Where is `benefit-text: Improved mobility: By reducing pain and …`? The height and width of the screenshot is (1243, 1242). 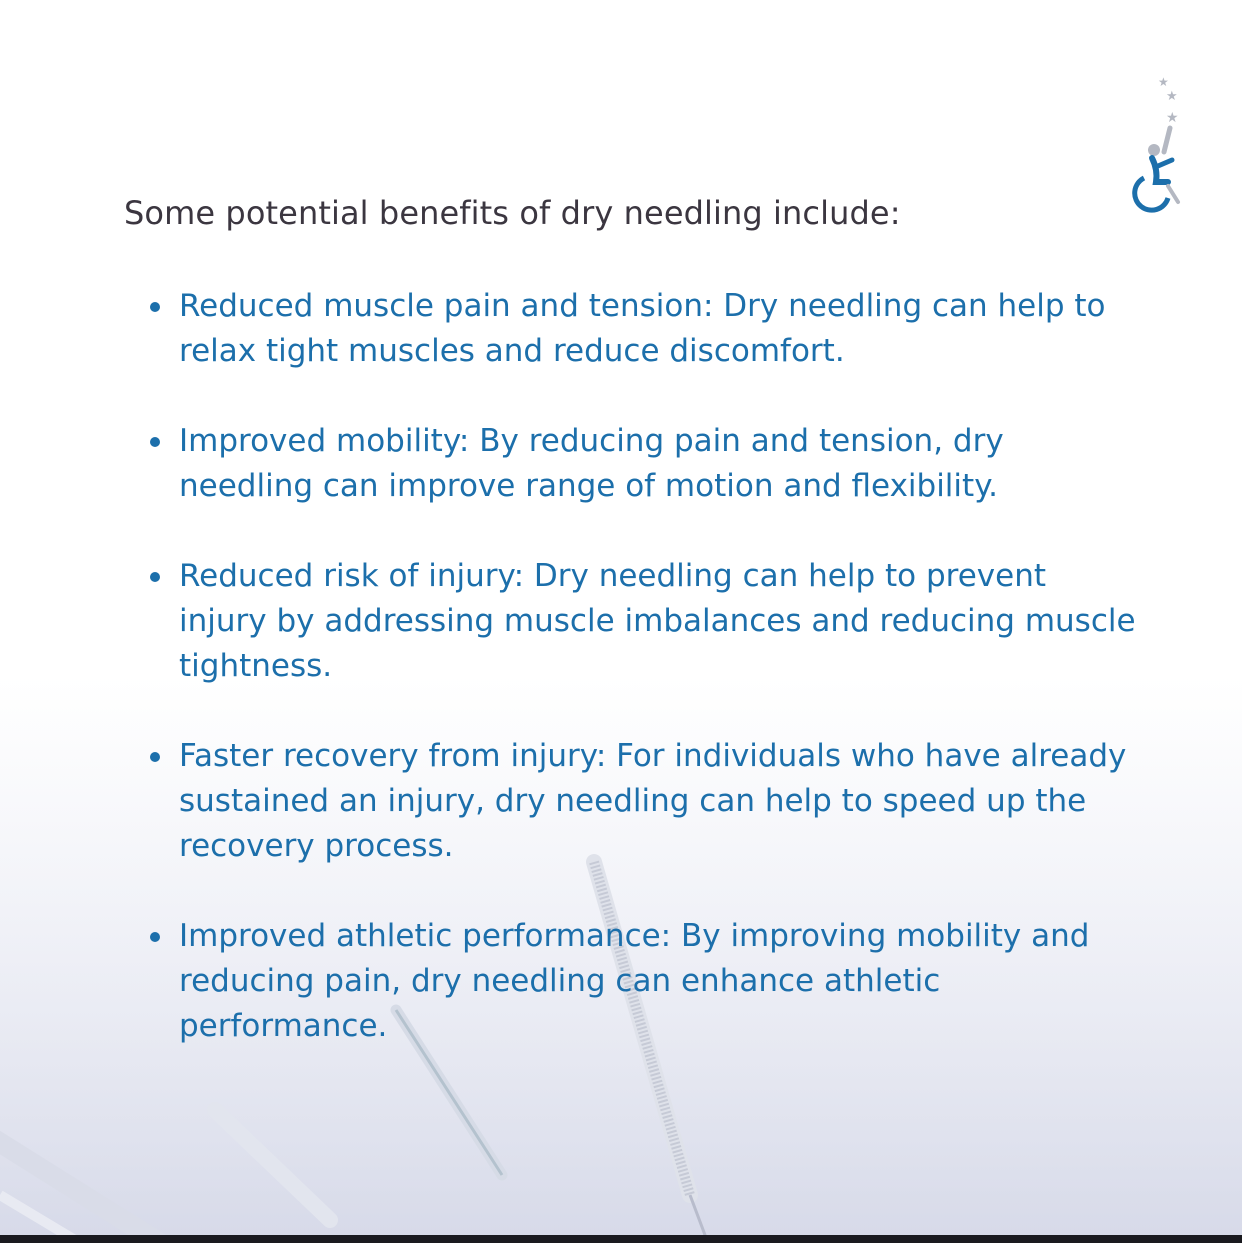 benefit-text: Improved mobility: By reducing pain and … is located at coordinates (591, 463).